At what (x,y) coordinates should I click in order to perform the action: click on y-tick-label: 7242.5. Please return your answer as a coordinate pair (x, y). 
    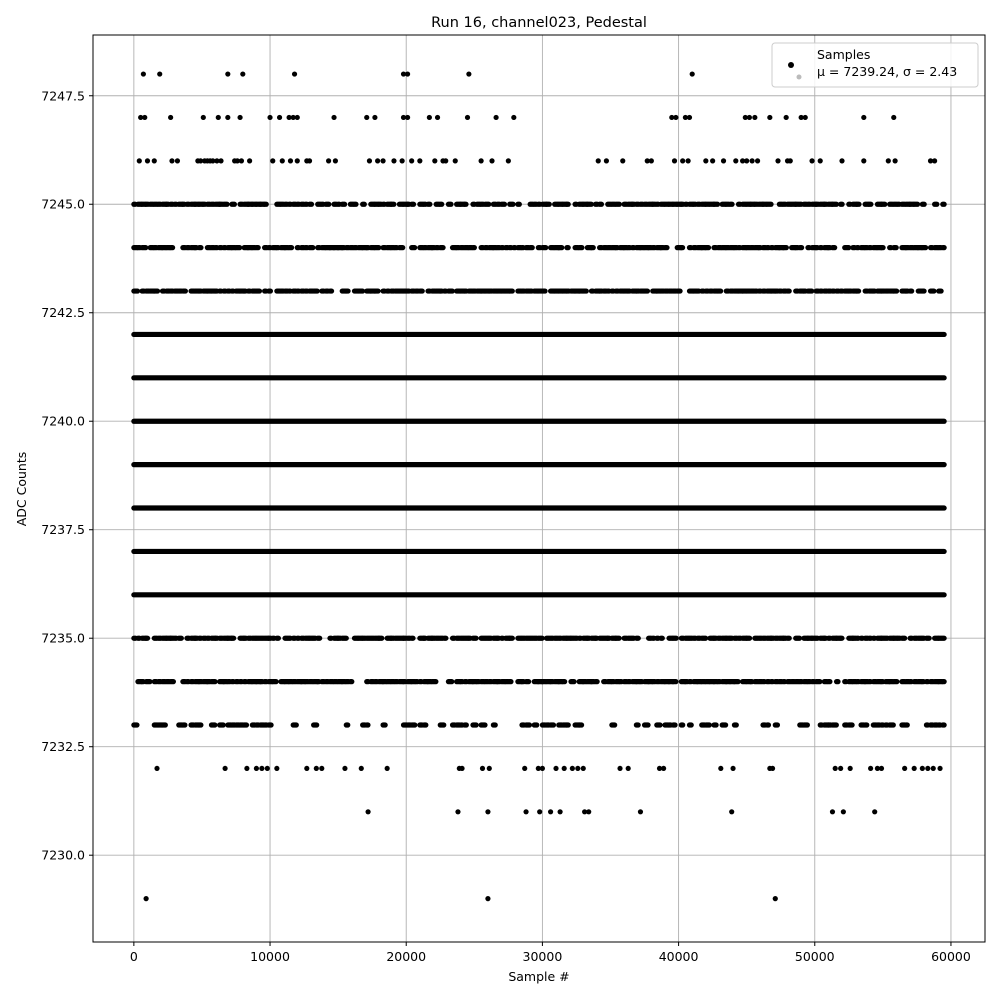
    Looking at the image, I should click on (63, 312).